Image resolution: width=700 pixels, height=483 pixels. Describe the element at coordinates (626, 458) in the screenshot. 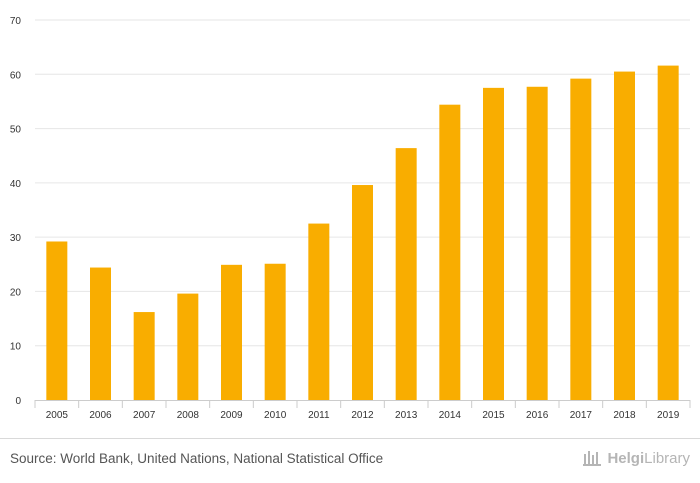

I see `brand-name-helgi: Helgi` at that location.